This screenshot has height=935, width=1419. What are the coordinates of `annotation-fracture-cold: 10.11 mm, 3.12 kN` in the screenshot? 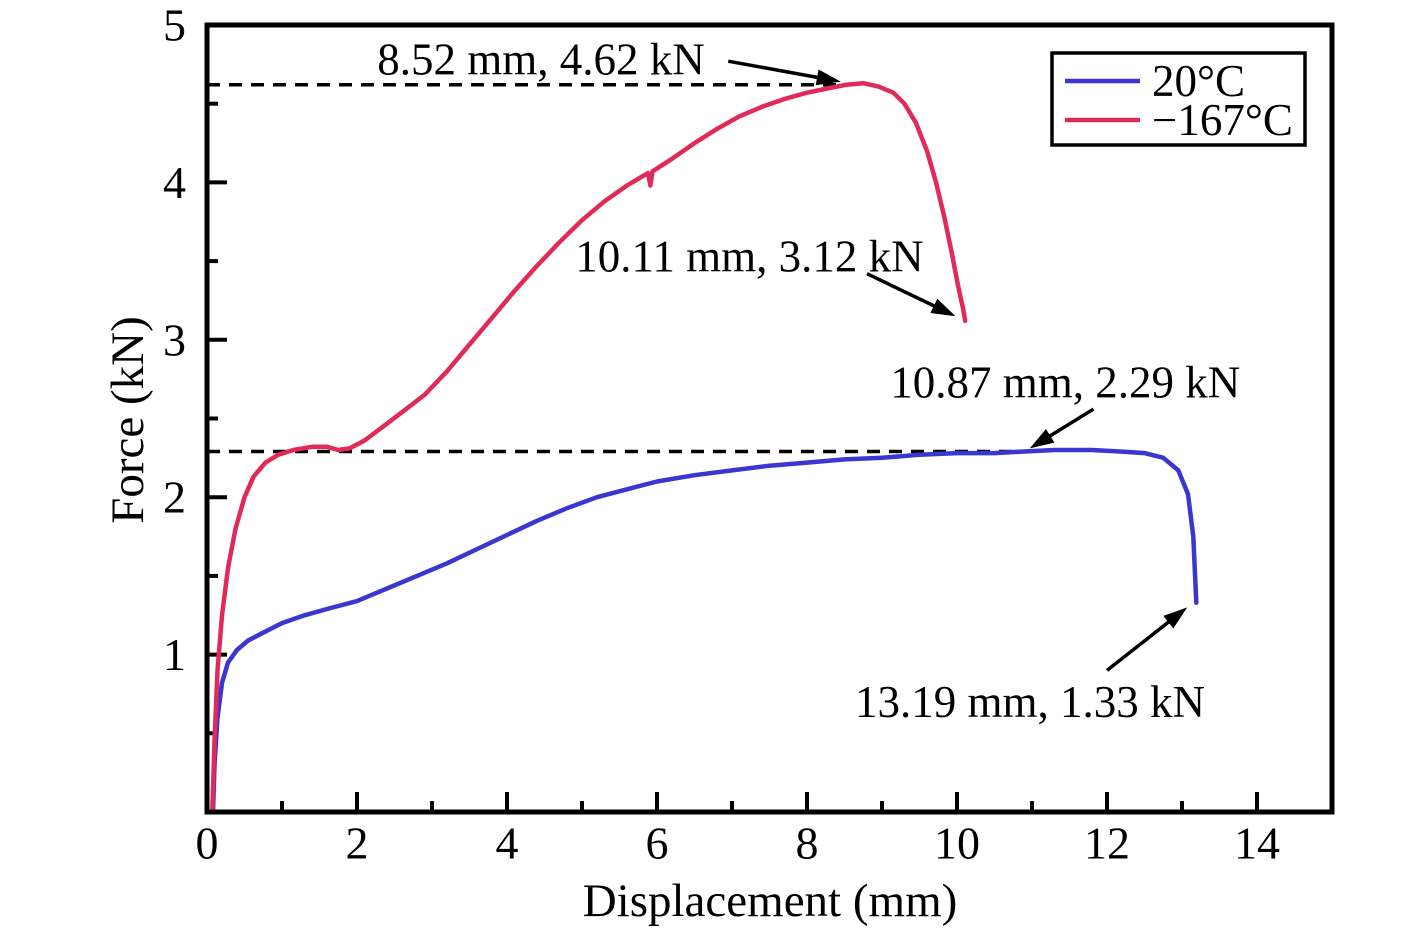 It's located at (749, 256).